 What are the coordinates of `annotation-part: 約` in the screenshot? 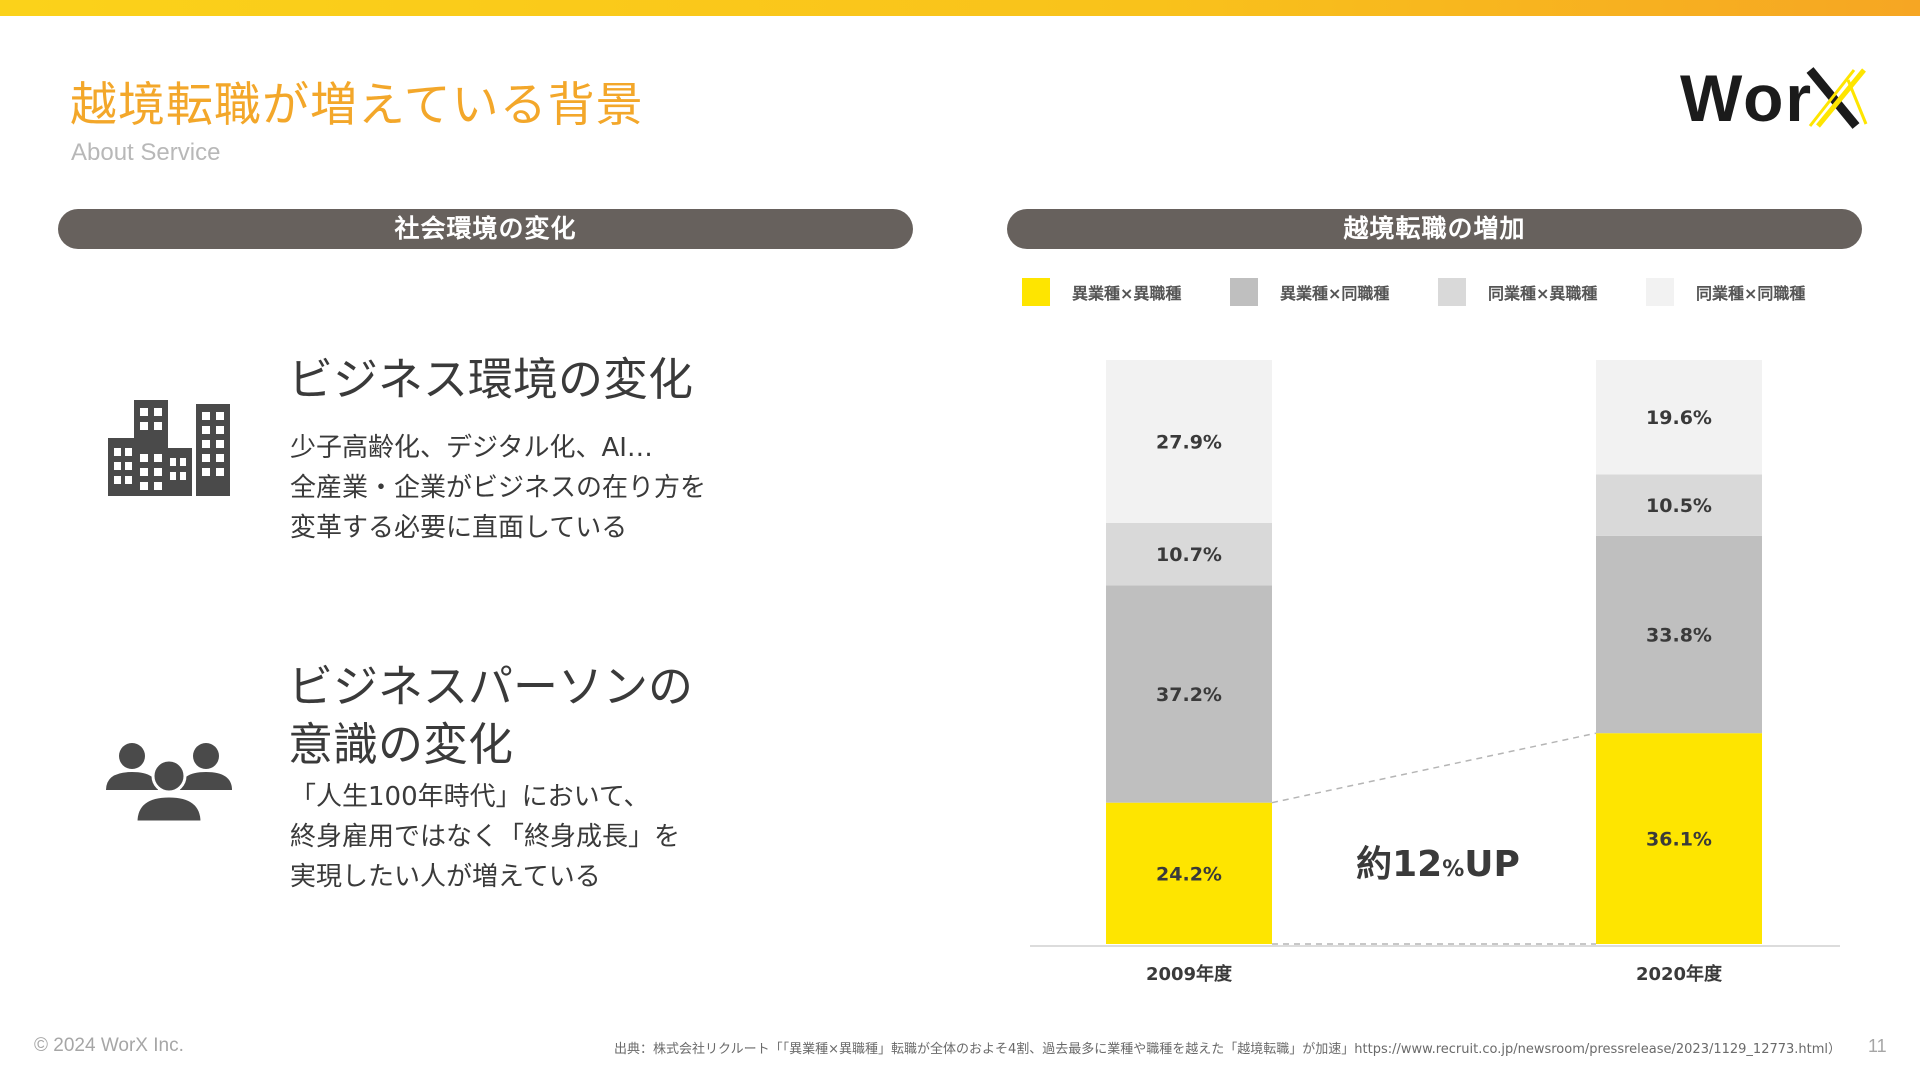 It's located at (1374, 864).